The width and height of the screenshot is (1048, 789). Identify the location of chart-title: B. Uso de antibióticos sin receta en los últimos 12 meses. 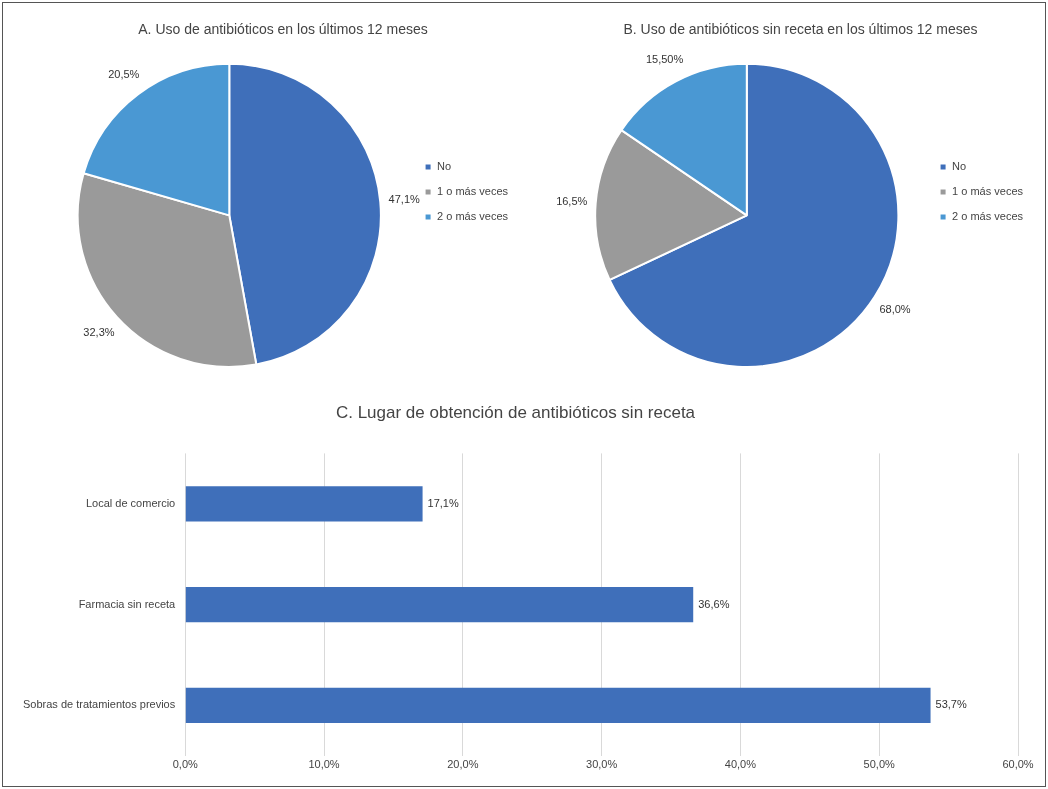
(800, 29).